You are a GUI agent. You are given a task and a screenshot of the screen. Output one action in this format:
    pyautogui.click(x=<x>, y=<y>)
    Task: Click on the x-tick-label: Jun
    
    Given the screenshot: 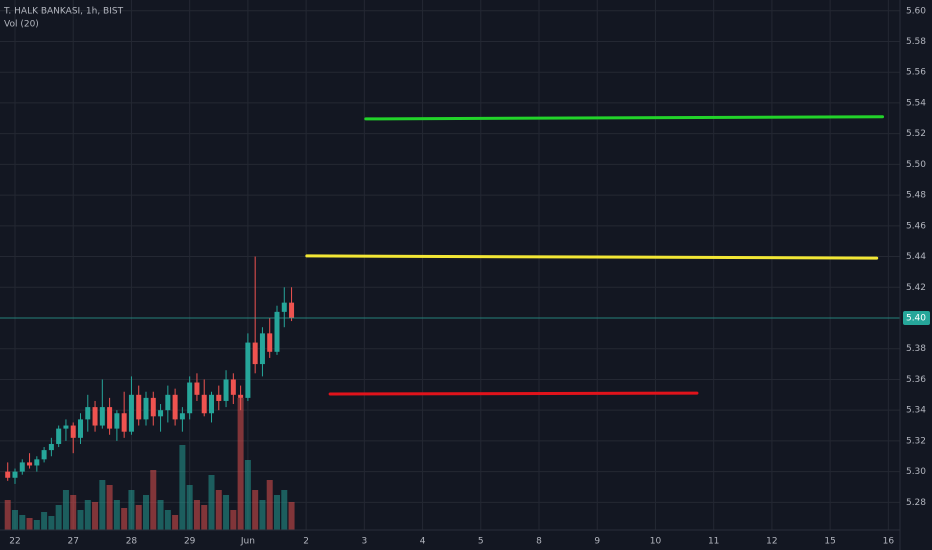 What is the action you would take?
    pyautogui.click(x=247, y=542)
    